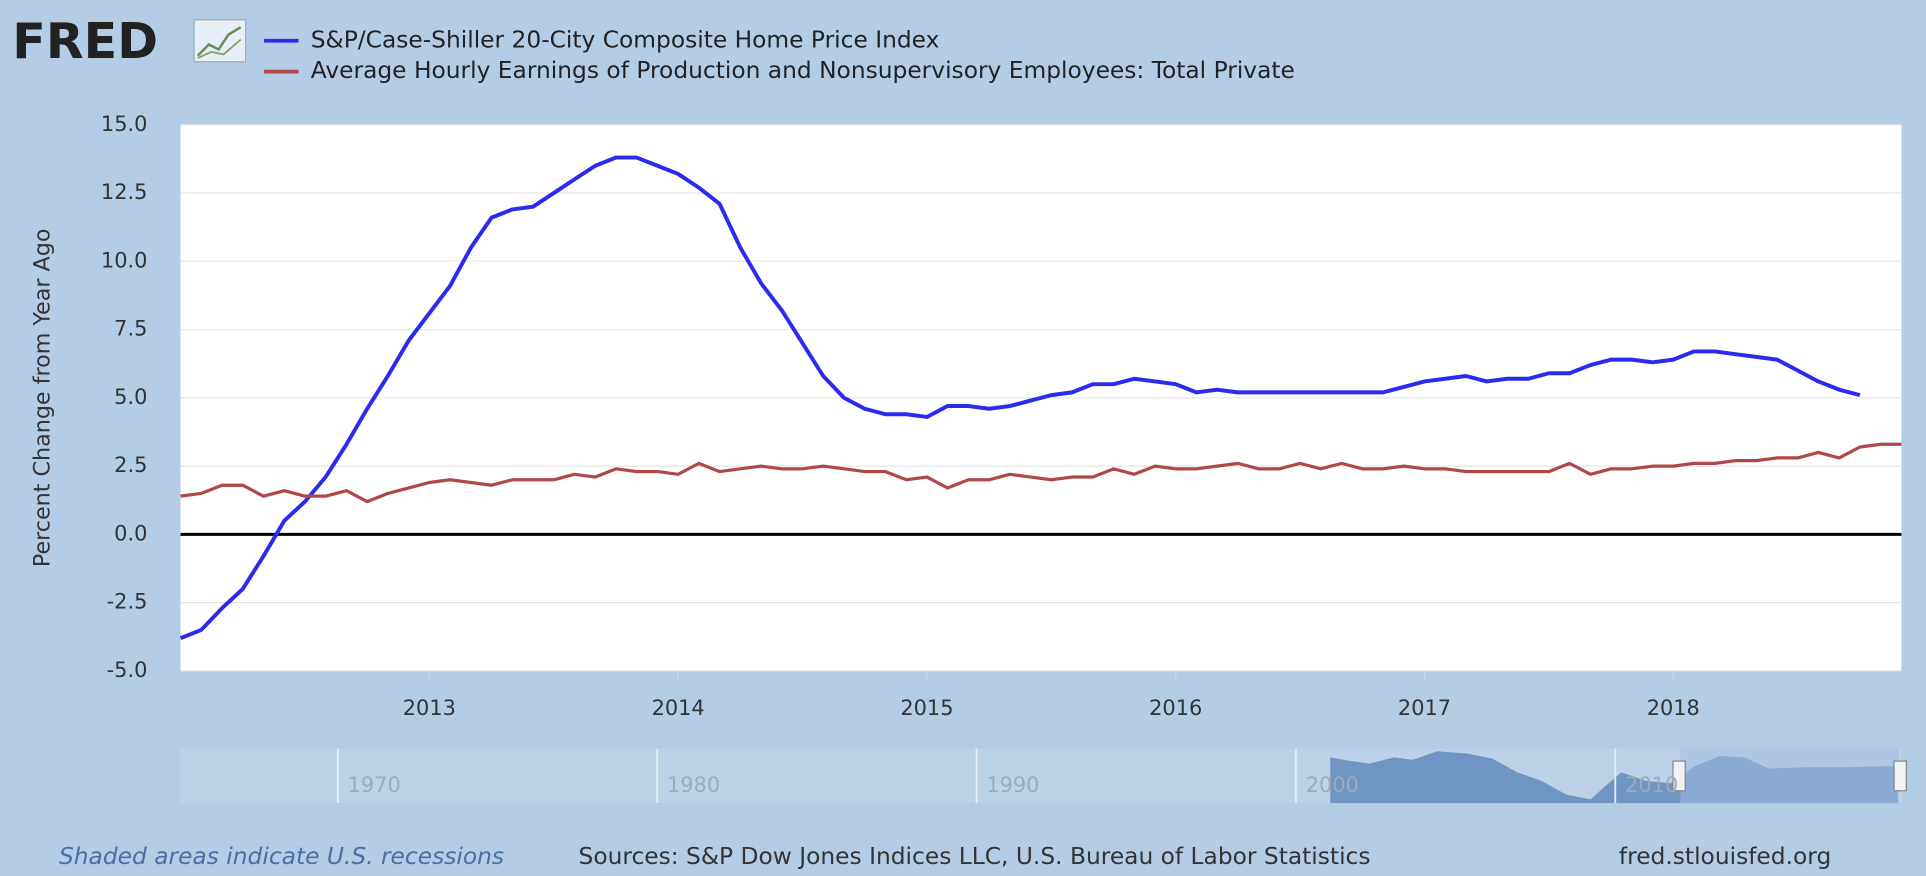 The height and width of the screenshot is (876, 1926). I want to click on navigator-selection, so click(1789, 776).